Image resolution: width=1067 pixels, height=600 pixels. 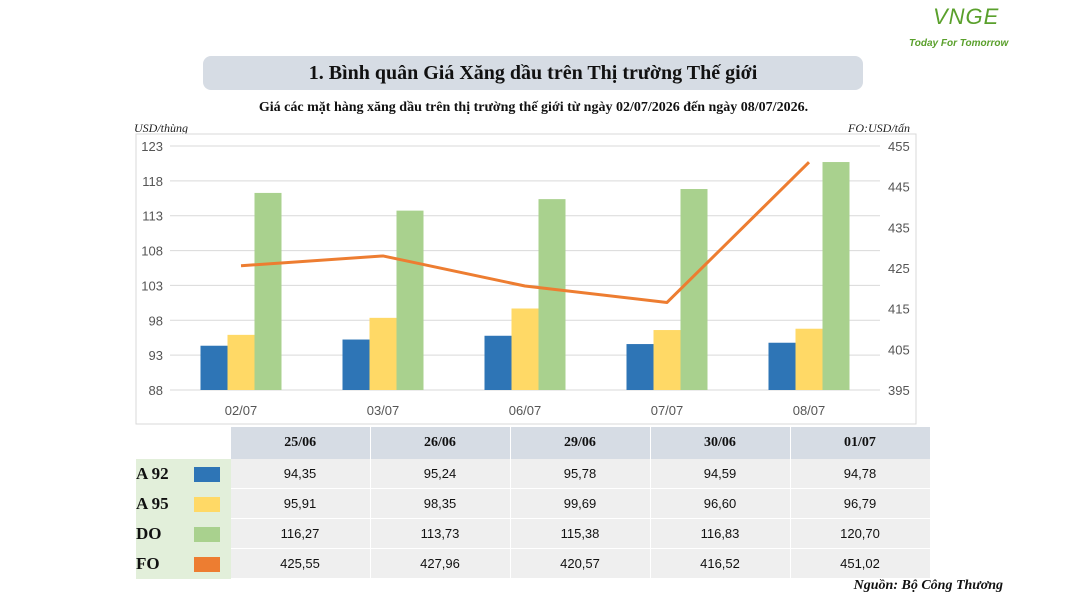 I want to click on table-header-row: 25/06 26/06 29/06 30/06 01/07, so click(x=533, y=443).